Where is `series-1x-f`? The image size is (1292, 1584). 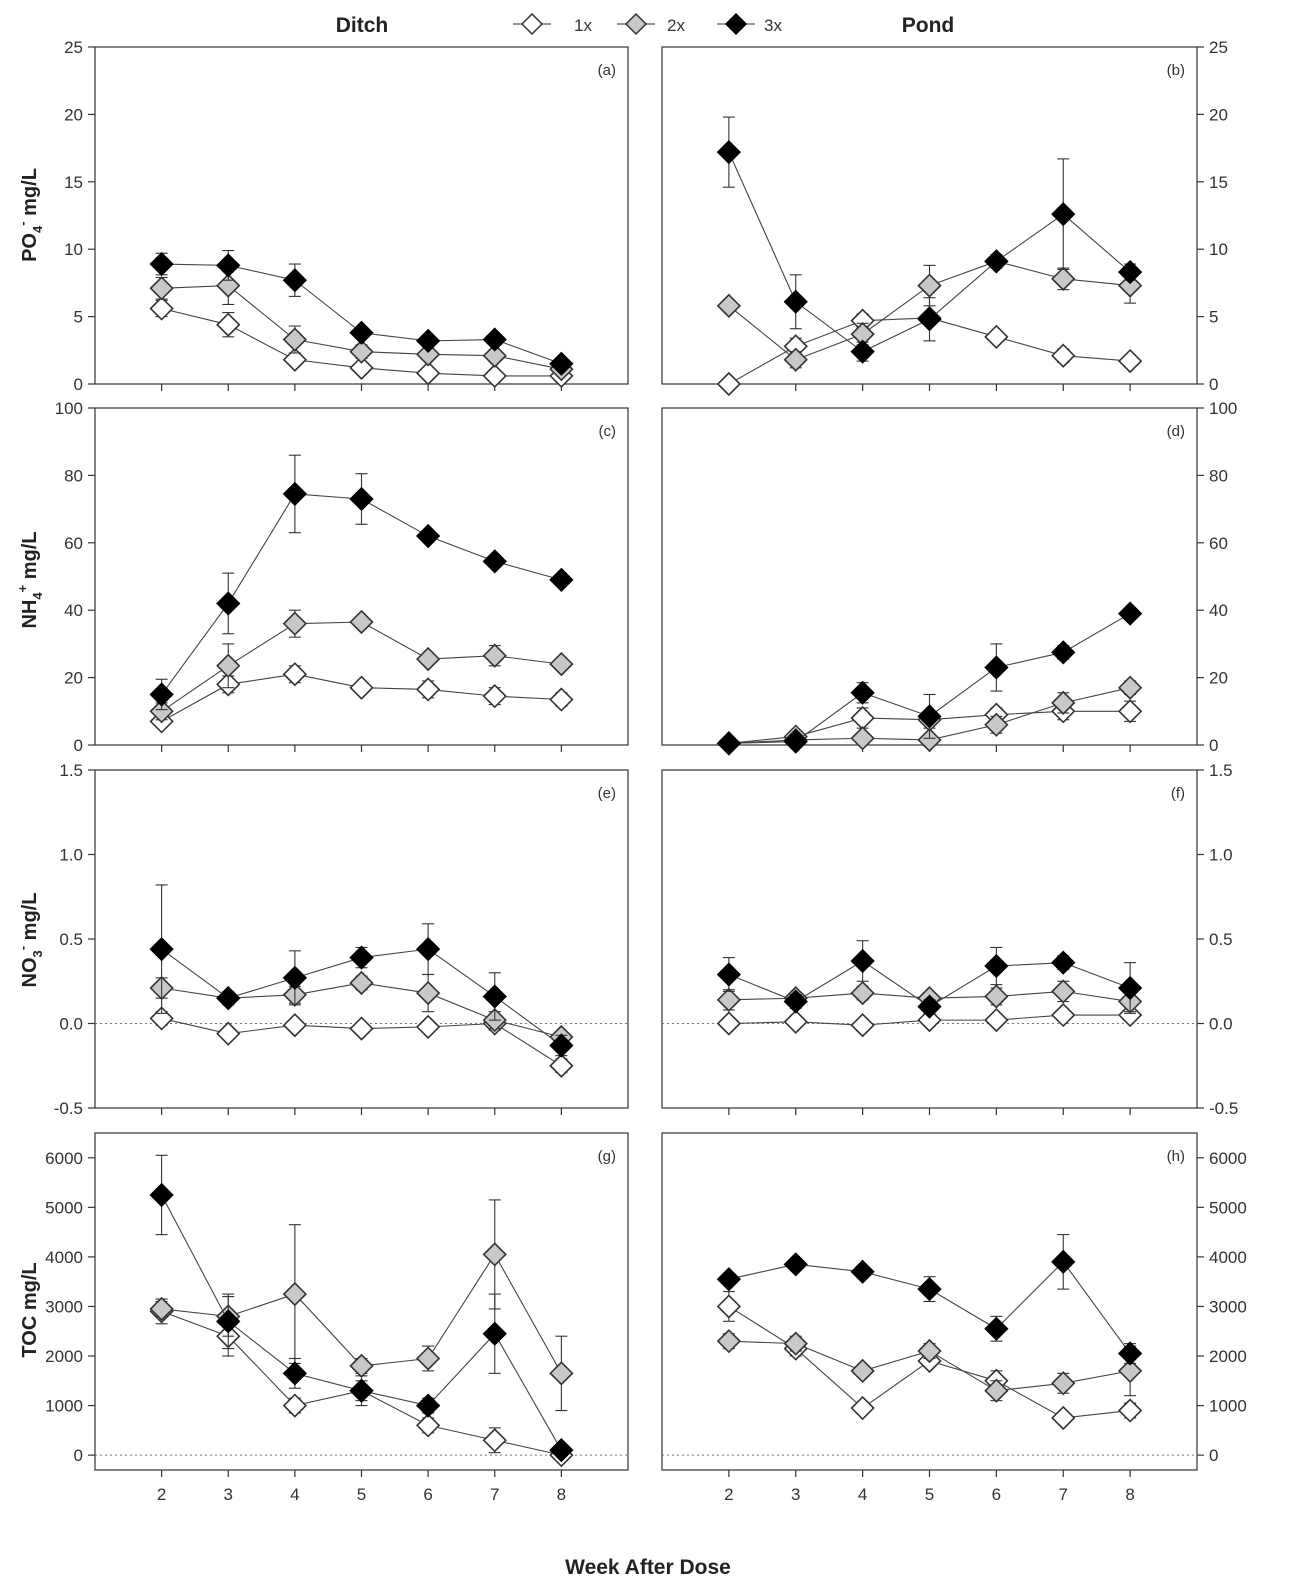
series-1x-f is located at coordinates (929, 1020).